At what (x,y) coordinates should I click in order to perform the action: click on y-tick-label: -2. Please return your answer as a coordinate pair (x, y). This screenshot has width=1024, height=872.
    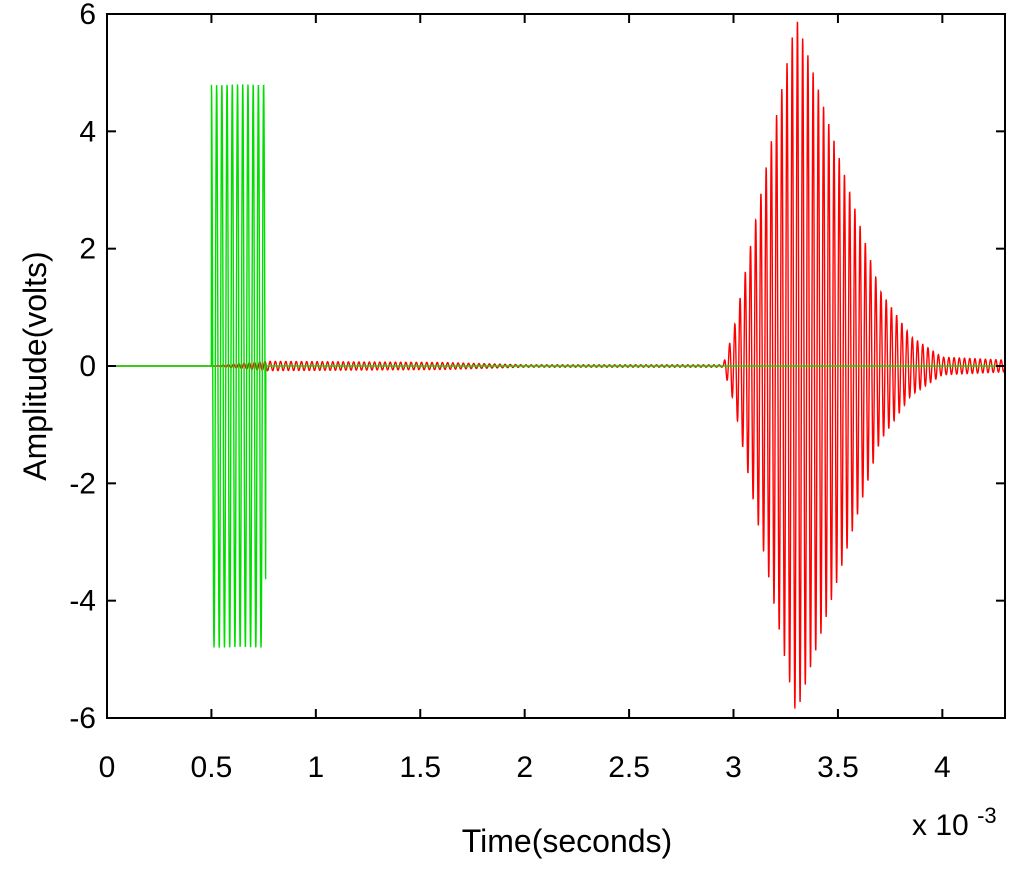
    Looking at the image, I should click on (82, 483).